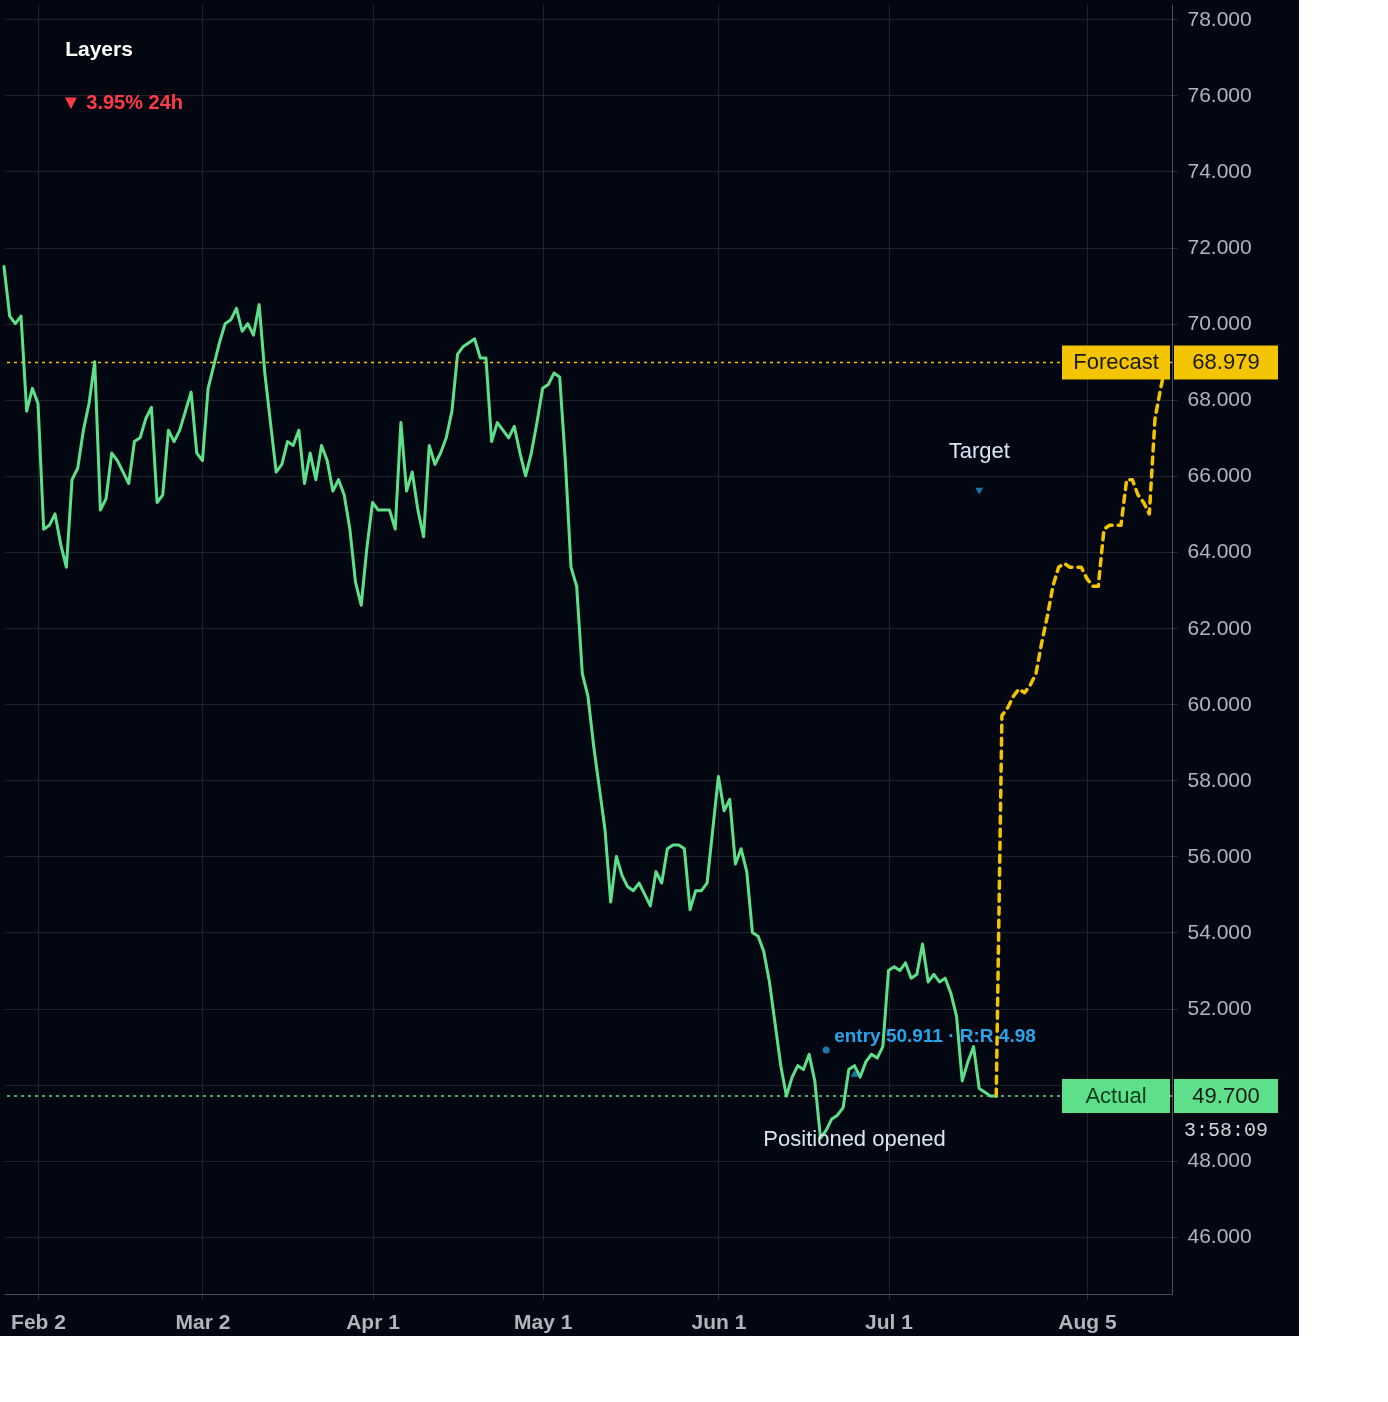 The image size is (1388, 1402). I want to click on y-tick-label: 52.000, so click(1219, 1008).